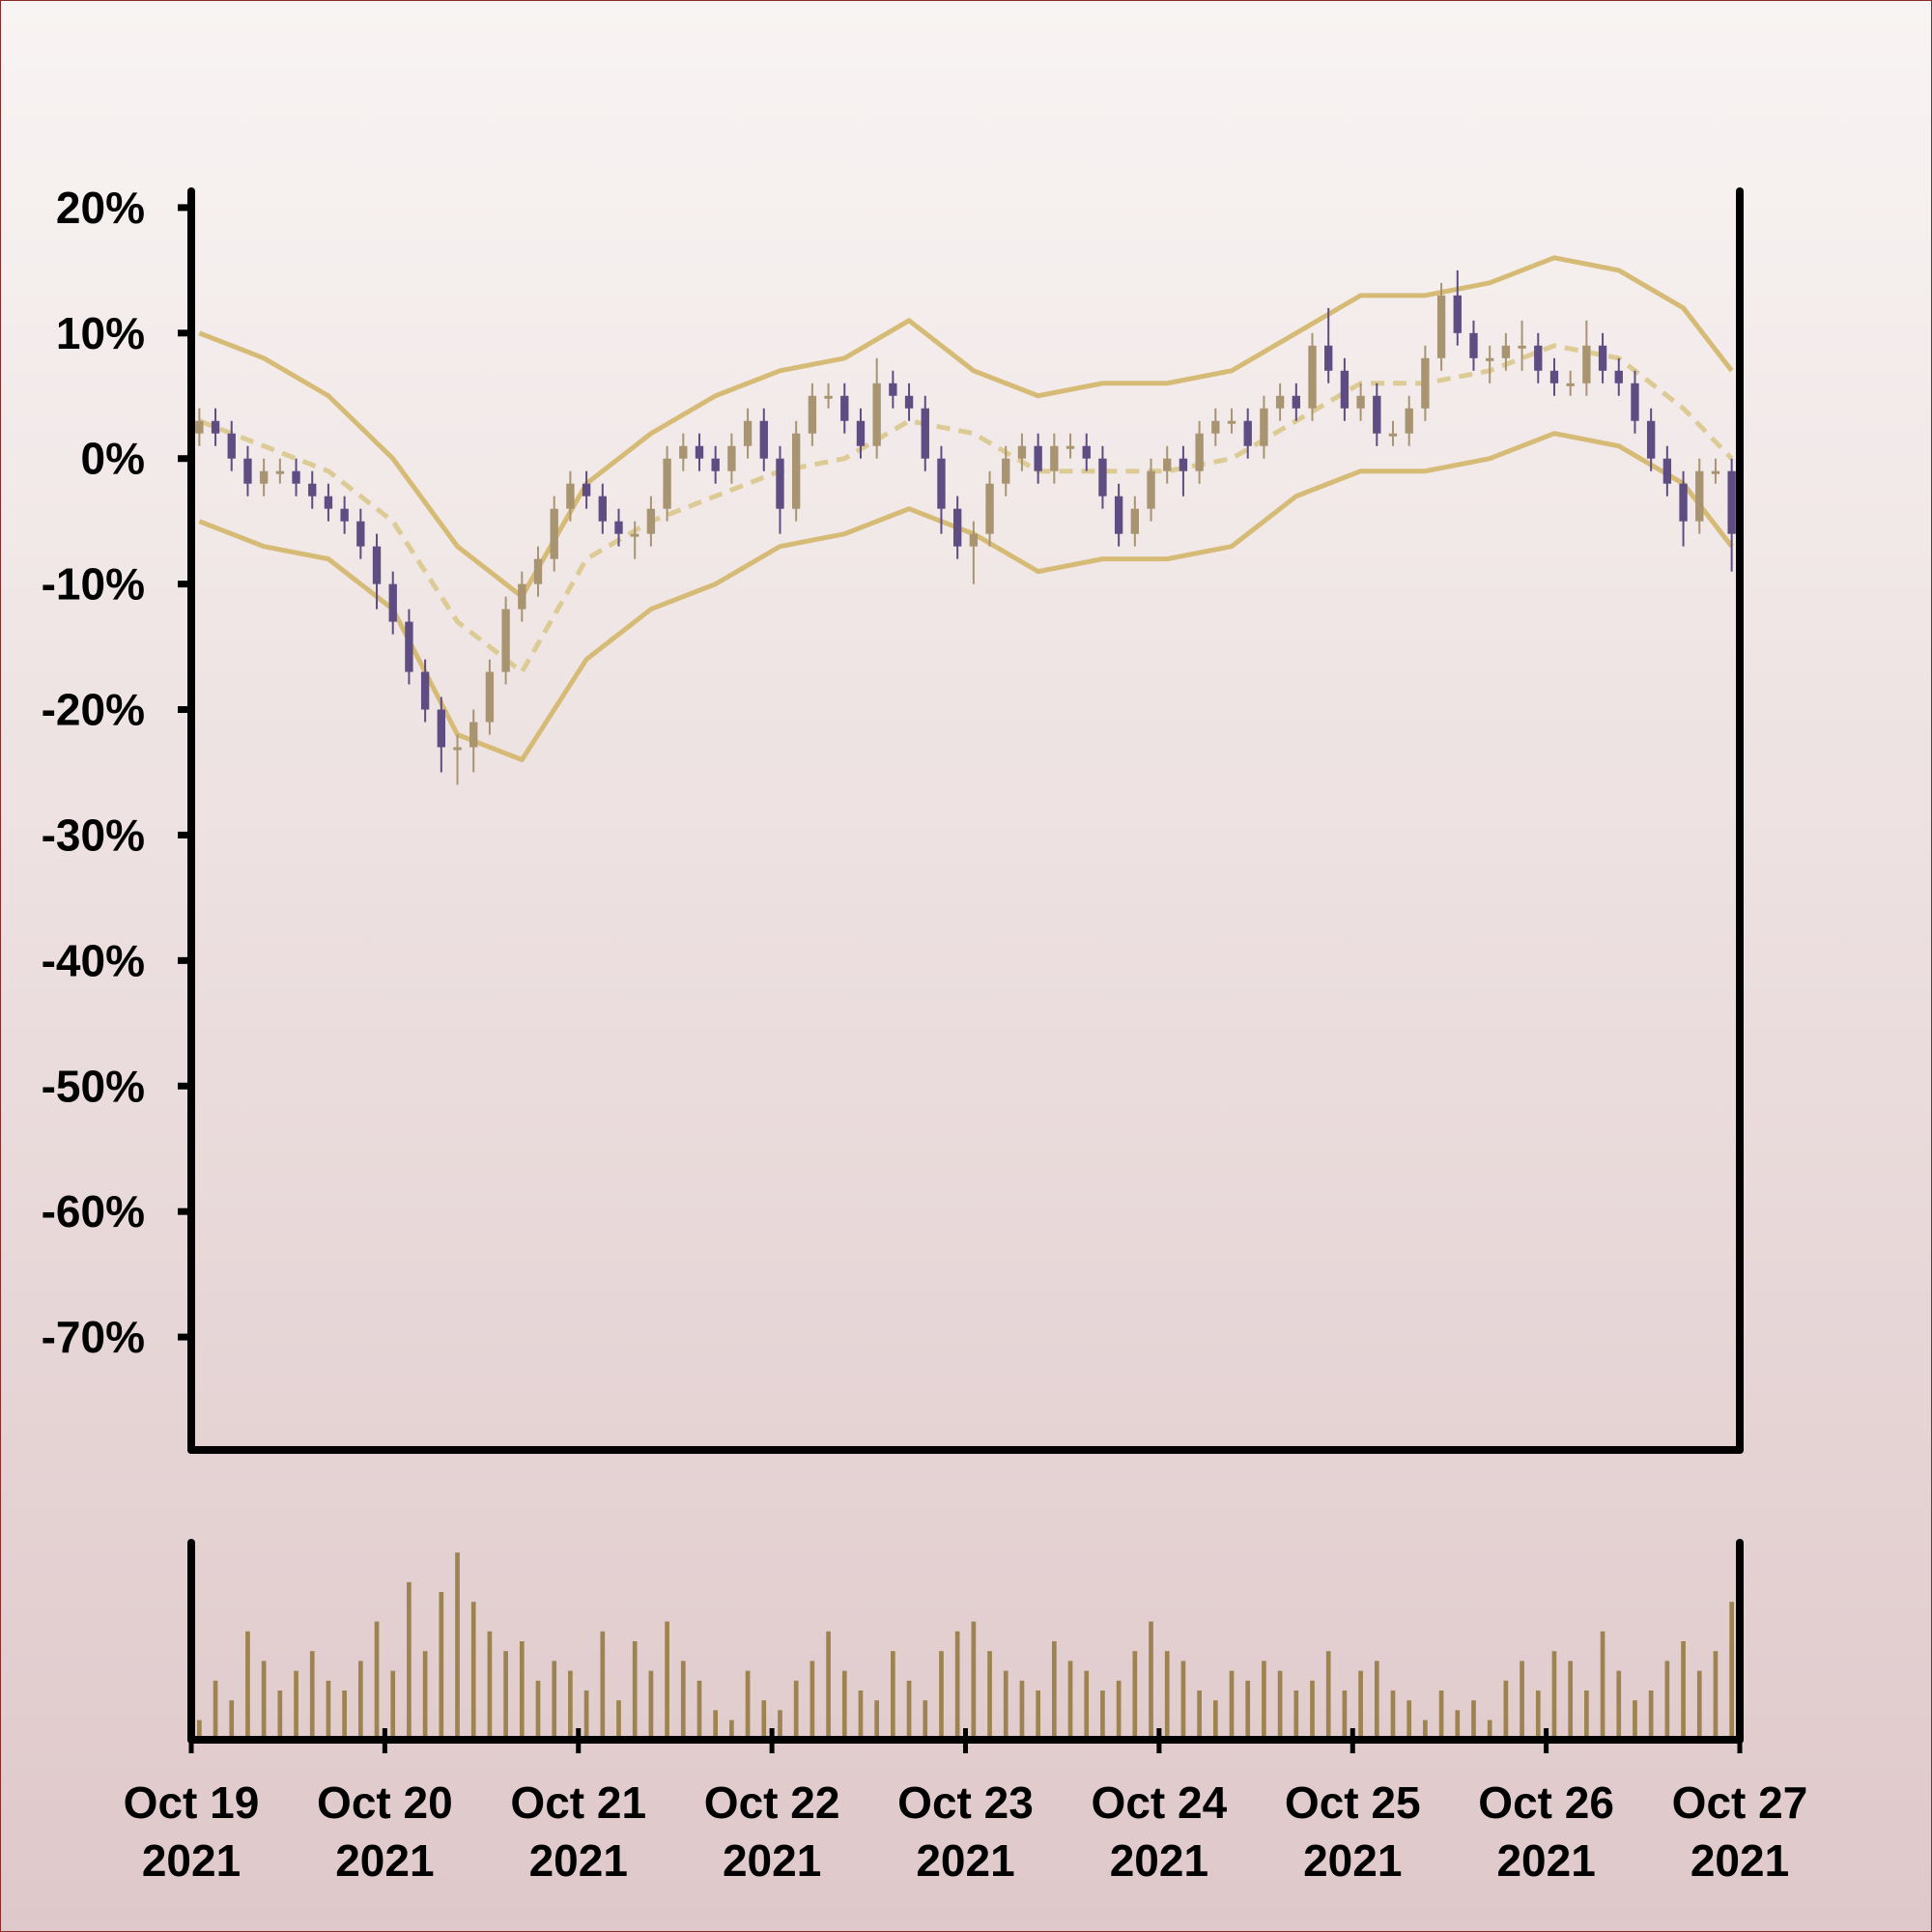 Image resolution: width=1932 pixels, height=1932 pixels. I want to click on x-tick-label-line: Oct 27, so click(1740, 1802).